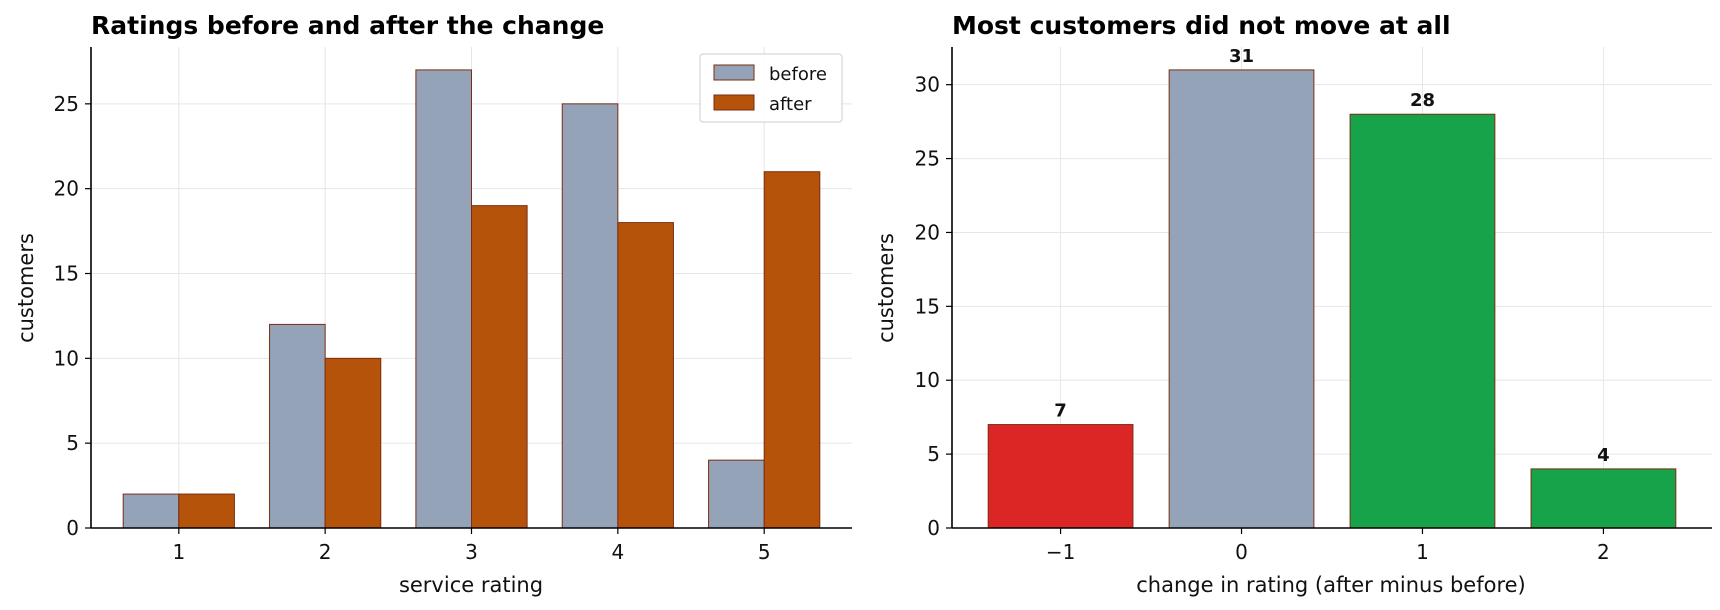 The image size is (1720, 610). What do you see at coordinates (1331, 585) in the screenshot?
I see `x-axis-label: change in rating (after minus before)` at bounding box center [1331, 585].